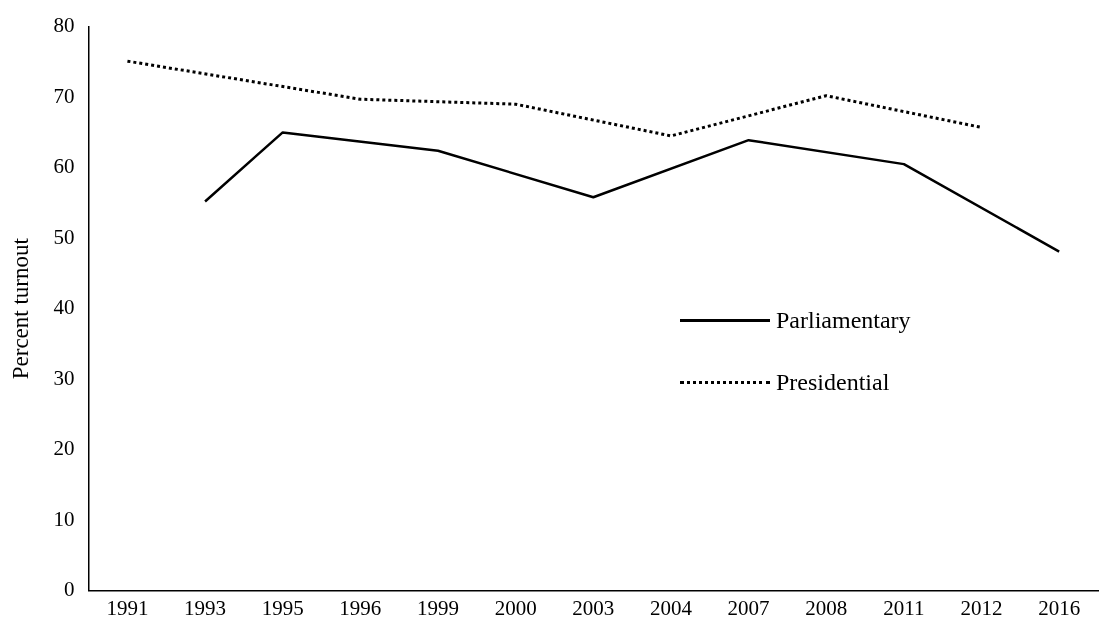  What do you see at coordinates (64, 166) in the screenshot?
I see `y-tick-label: 60` at bounding box center [64, 166].